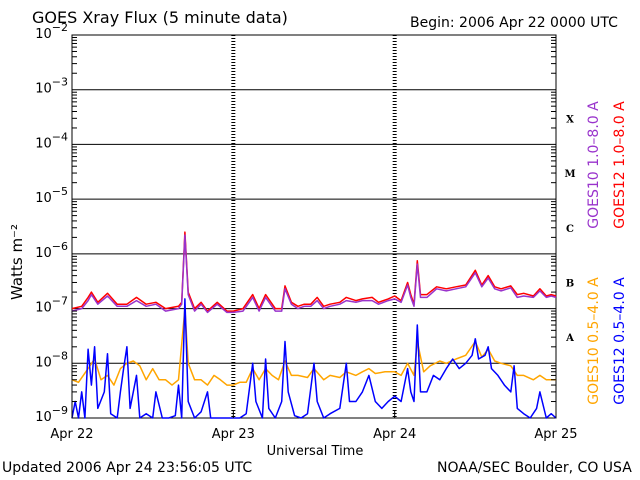 Image resolution: width=640 pixels, height=480 pixels. Describe the element at coordinates (51, 195) in the screenshot. I see `y-tick-label: 10⁻⁵` at that location.